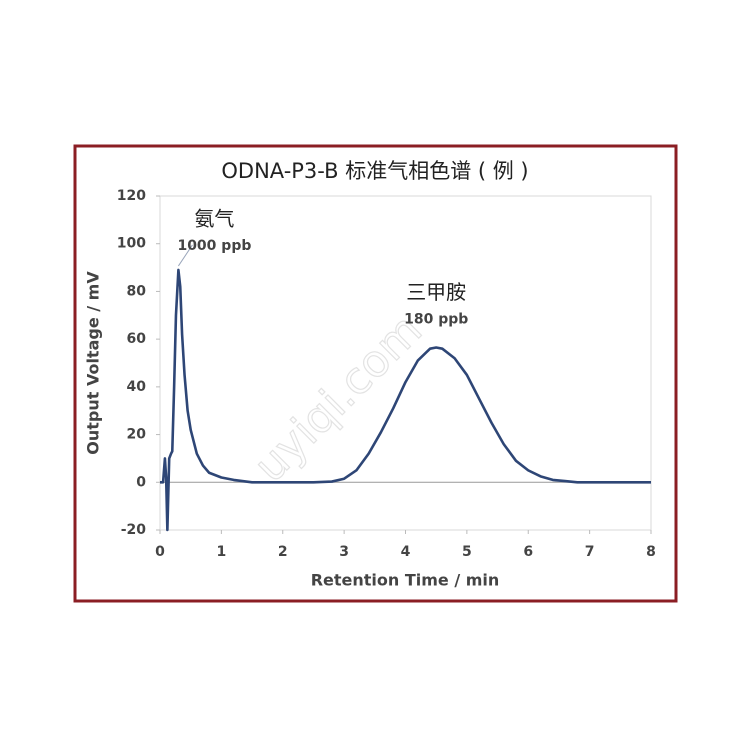 Image resolution: width=750 pixels, height=754 pixels. What do you see at coordinates (467, 552) in the screenshot?
I see `x-tick-label: 5` at bounding box center [467, 552].